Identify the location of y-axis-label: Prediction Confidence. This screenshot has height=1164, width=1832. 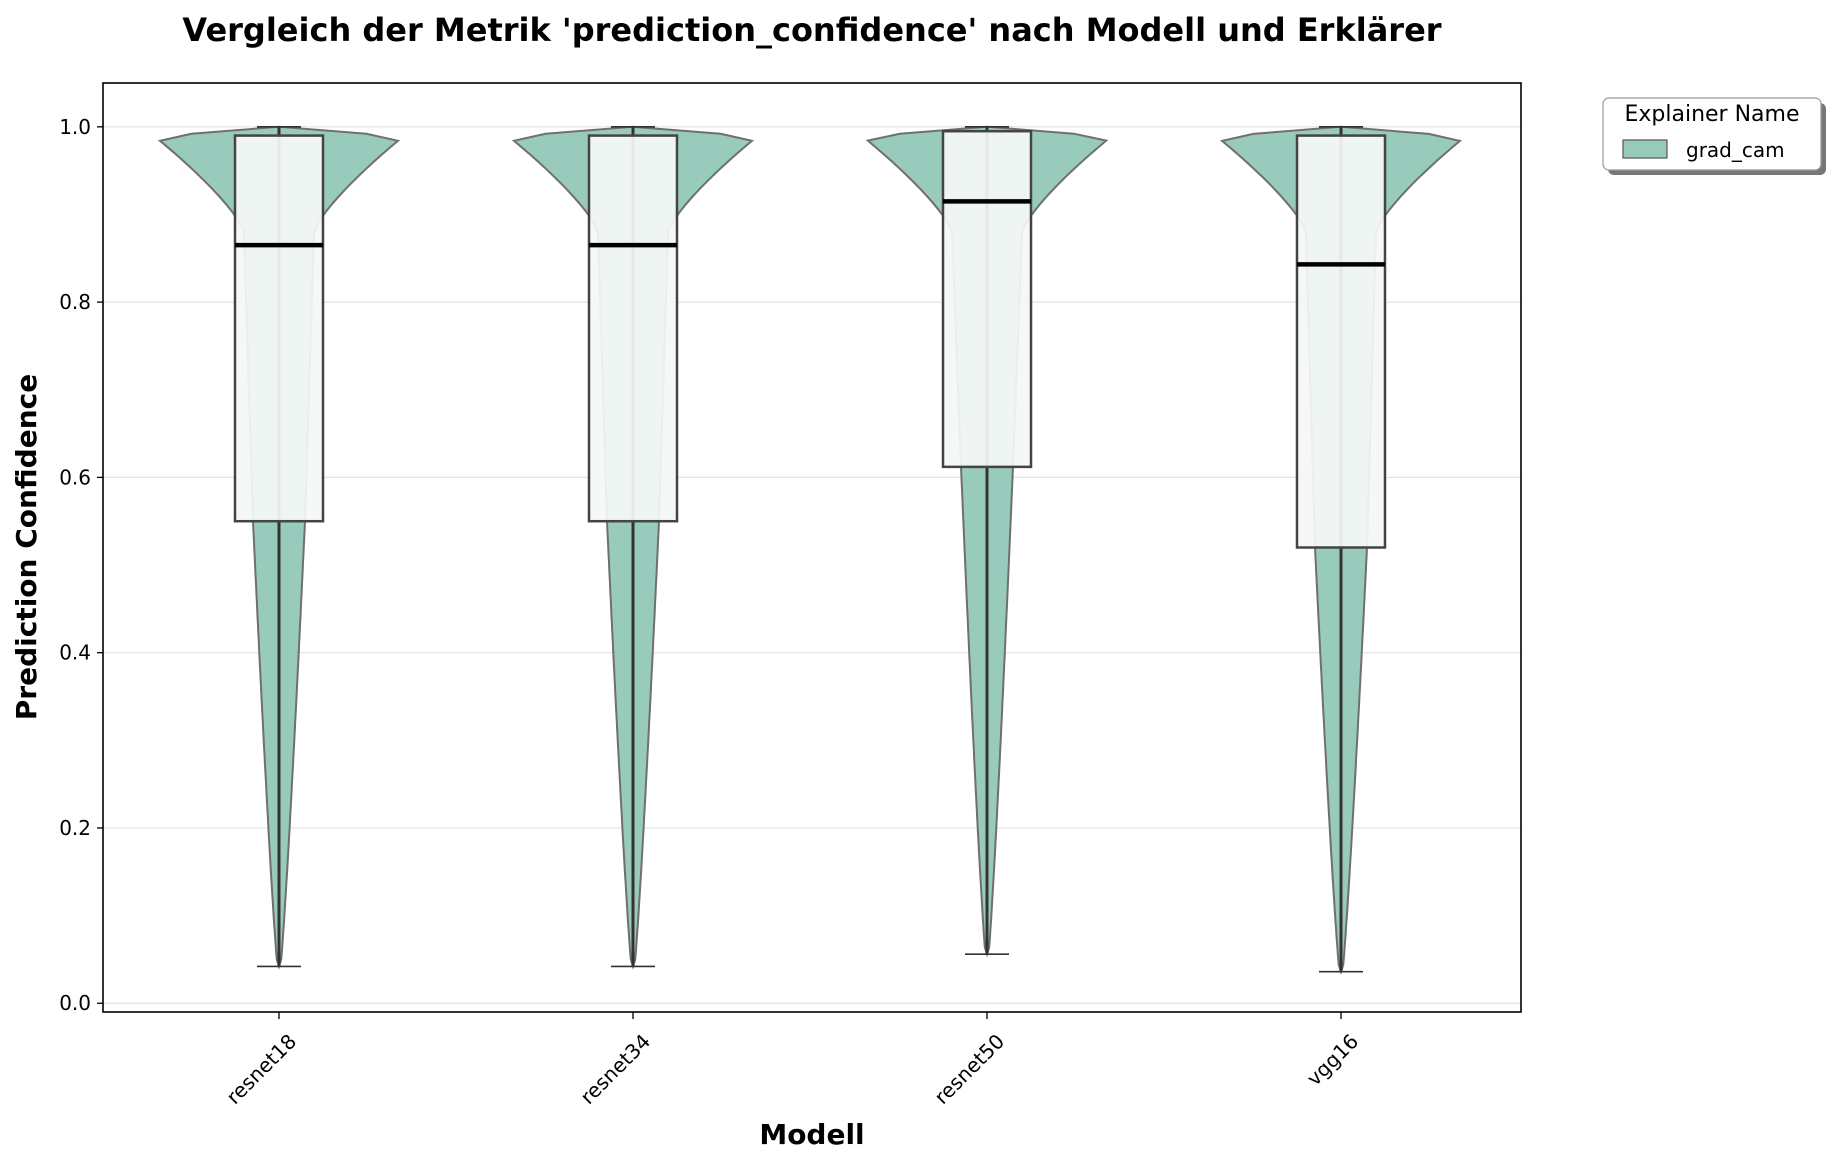
(26, 547).